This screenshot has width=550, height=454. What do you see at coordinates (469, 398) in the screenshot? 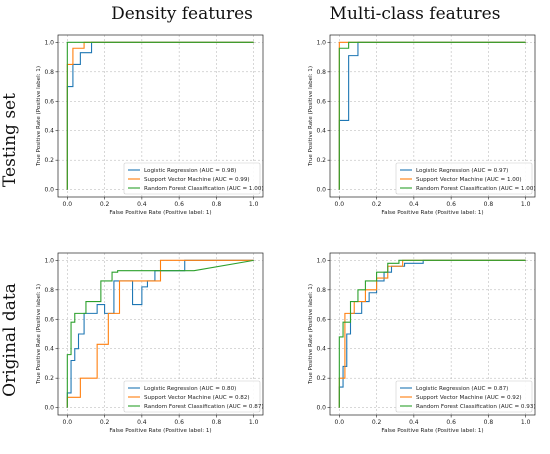
I see `legend-label-svm: Support Vector Machine (AUC = 0.92)` at bounding box center [469, 398].